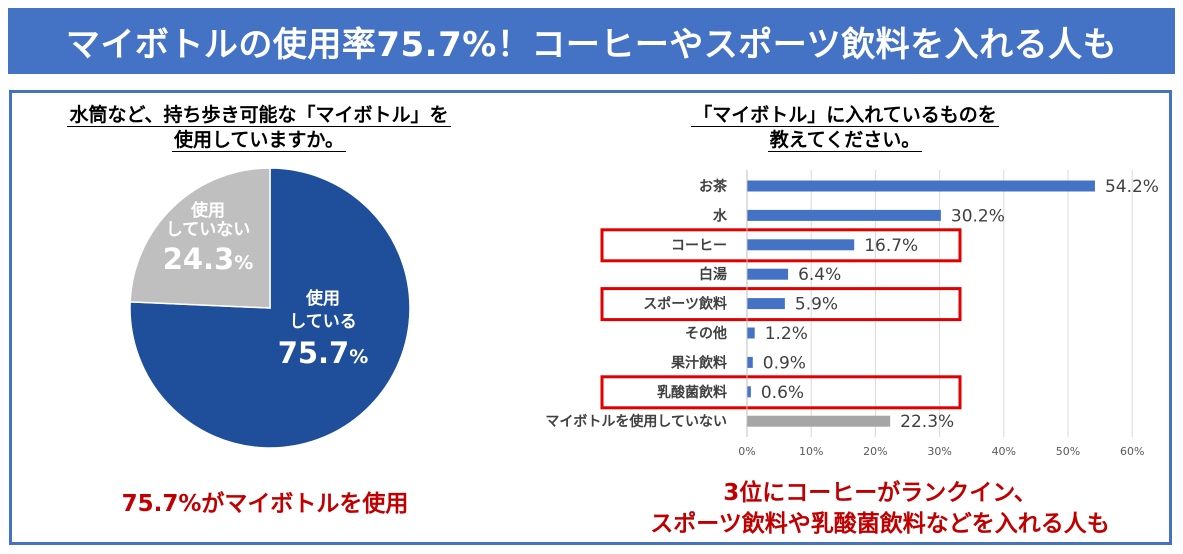 This screenshot has height=554, width=1183. Describe the element at coordinates (259, 115) in the screenshot. I see `left-question-line1: 水筒など、持ち歩き可能な「マイボトル」を` at that location.